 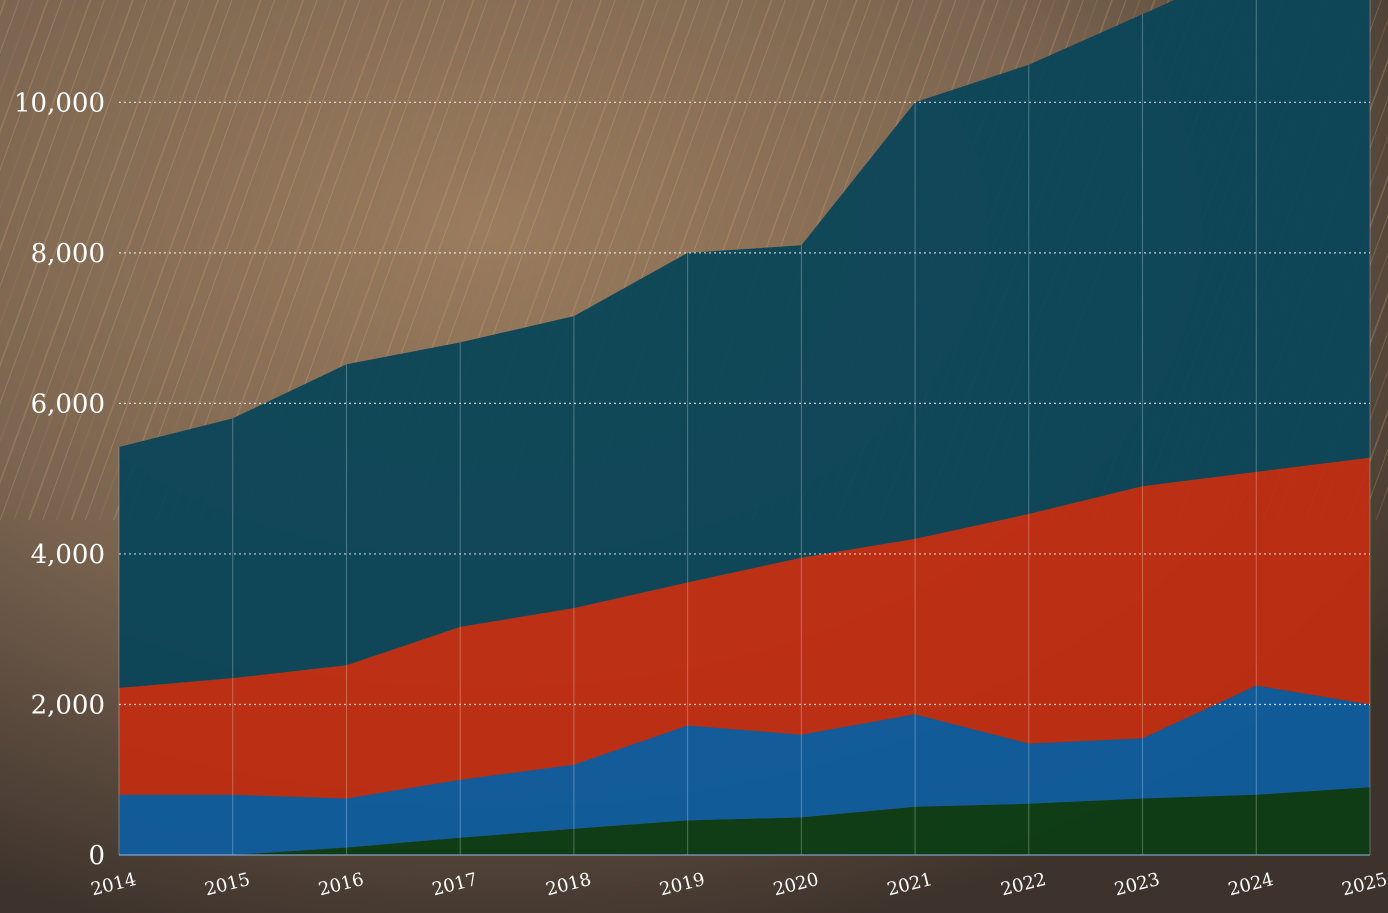 What do you see at coordinates (59, 479) in the screenshot?
I see `y-axis-ticks: 0 2,000 4,000 6,000 8,000 10,000` at bounding box center [59, 479].